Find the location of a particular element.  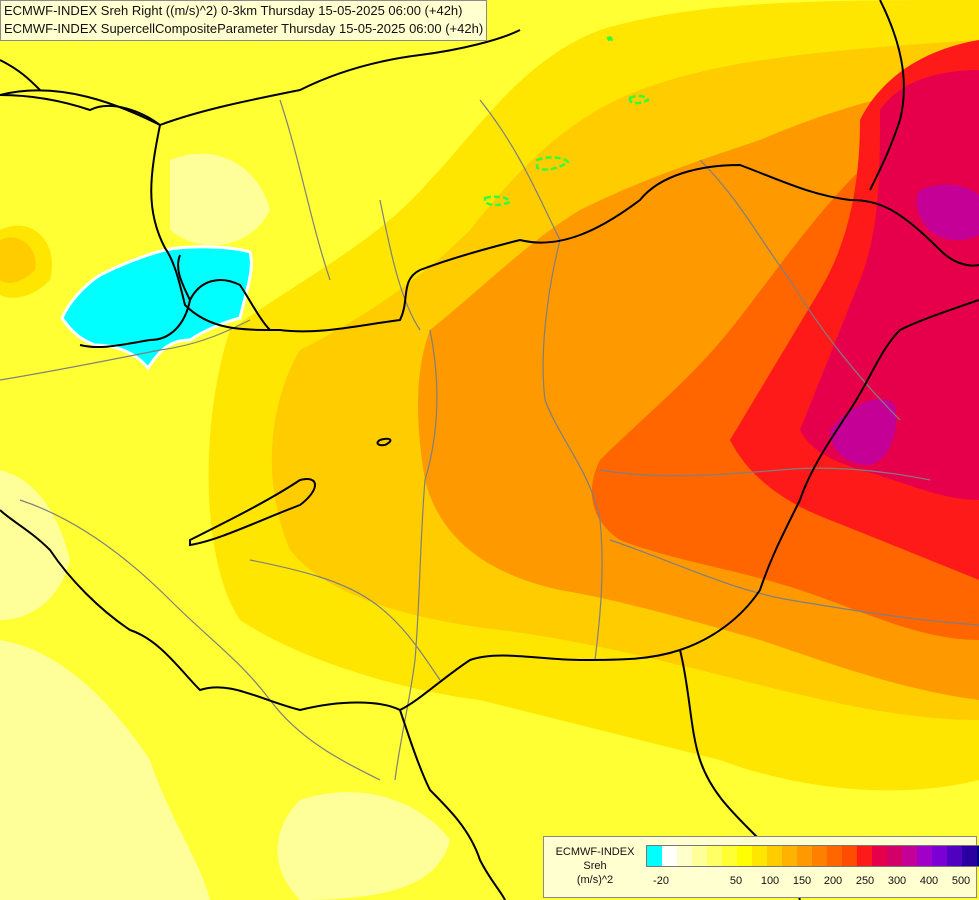

field-crimson is located at coordinates (889, 285).